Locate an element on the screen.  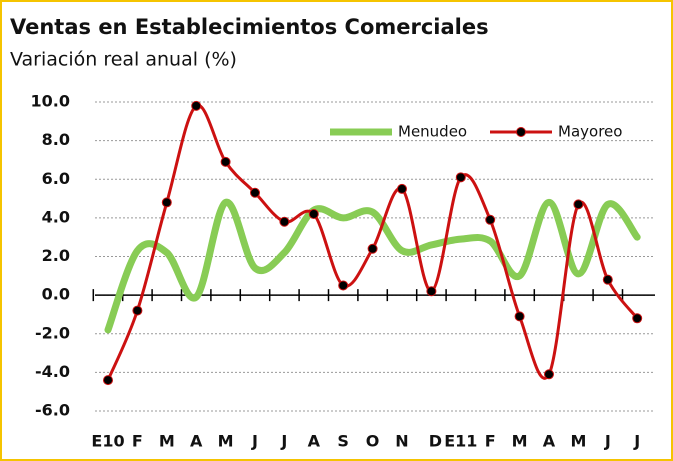
legend-label: Mayoreo is located at coordinates (590, 132).